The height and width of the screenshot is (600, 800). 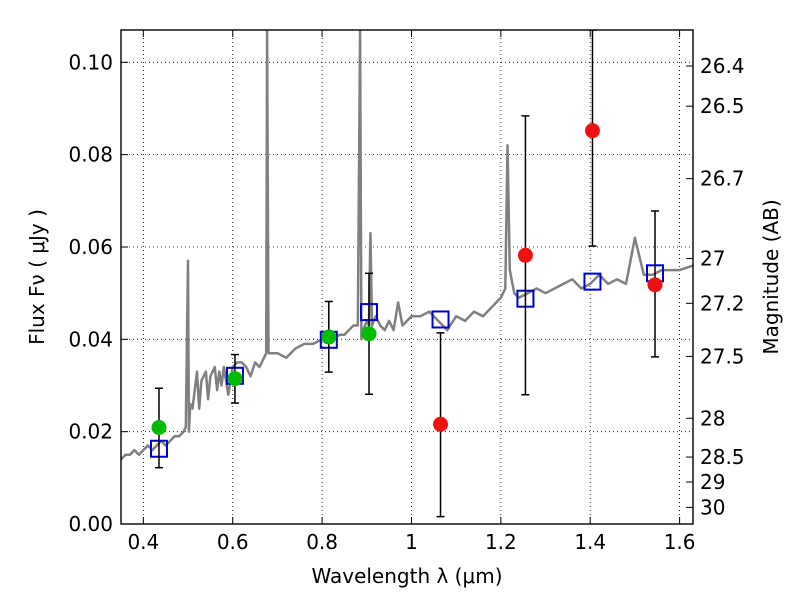 What do you see at coordinates (722, 179) in the screenshot?
I see `right-tick-label: 26.7` at bounding box center [722, 179].